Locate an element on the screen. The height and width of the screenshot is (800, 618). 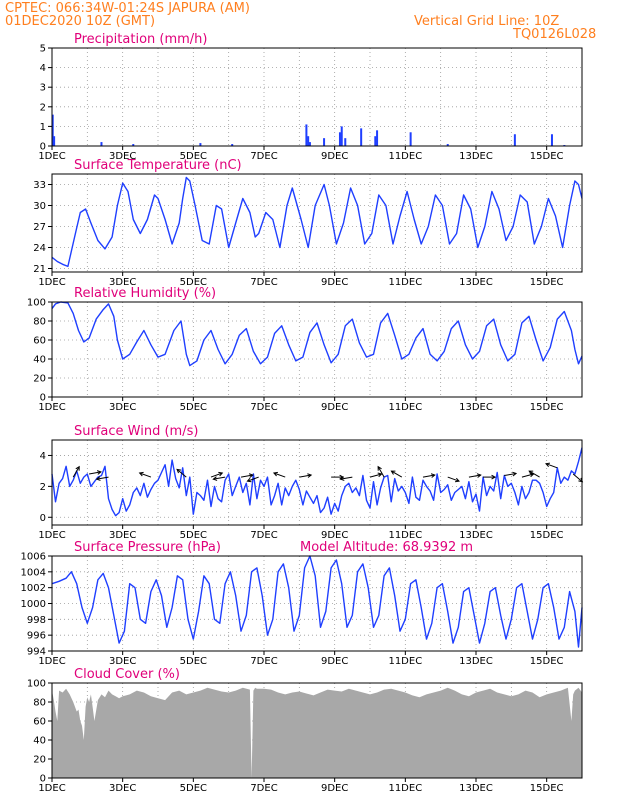
header-datetime: 01DEC2020 10Z (GMT) is located at coordinates (80, 21).